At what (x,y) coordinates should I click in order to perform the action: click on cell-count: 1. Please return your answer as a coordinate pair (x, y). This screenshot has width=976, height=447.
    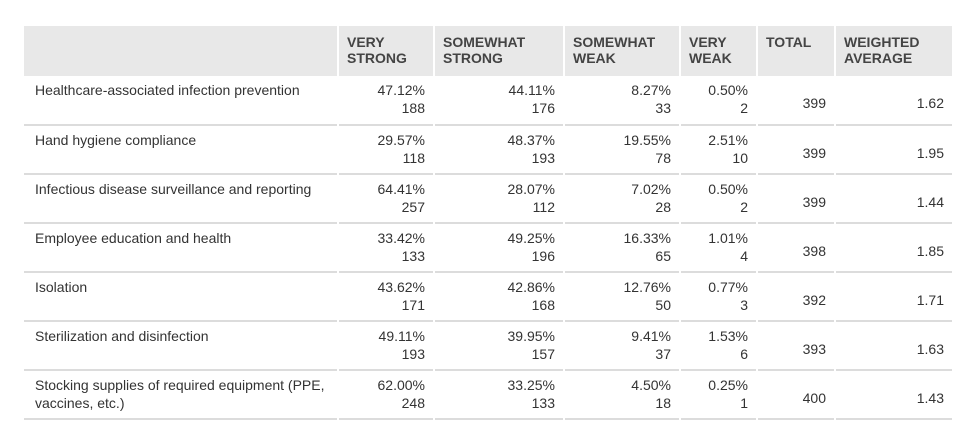
    Looking at the image, I should click on (744, 403).